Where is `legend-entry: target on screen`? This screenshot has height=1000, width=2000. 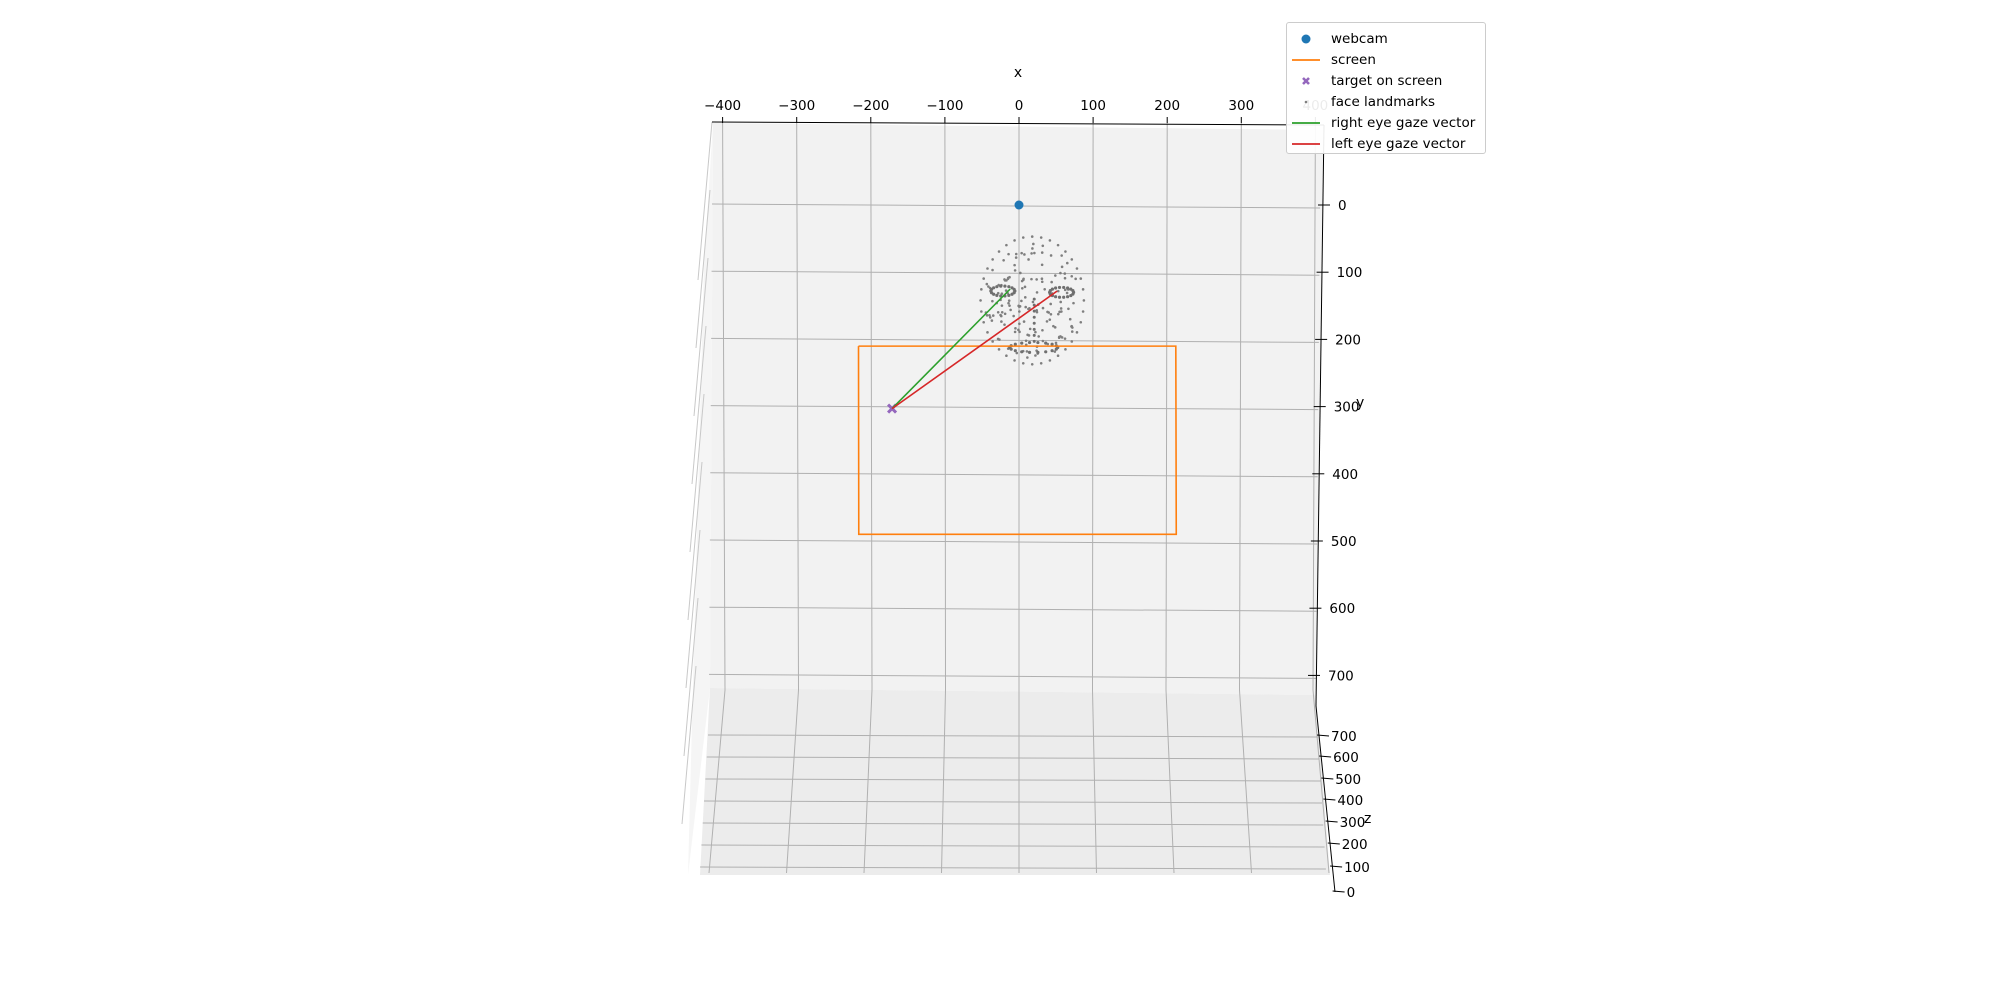 legend-entry: target on screen is located at coordinates (1386, 81).